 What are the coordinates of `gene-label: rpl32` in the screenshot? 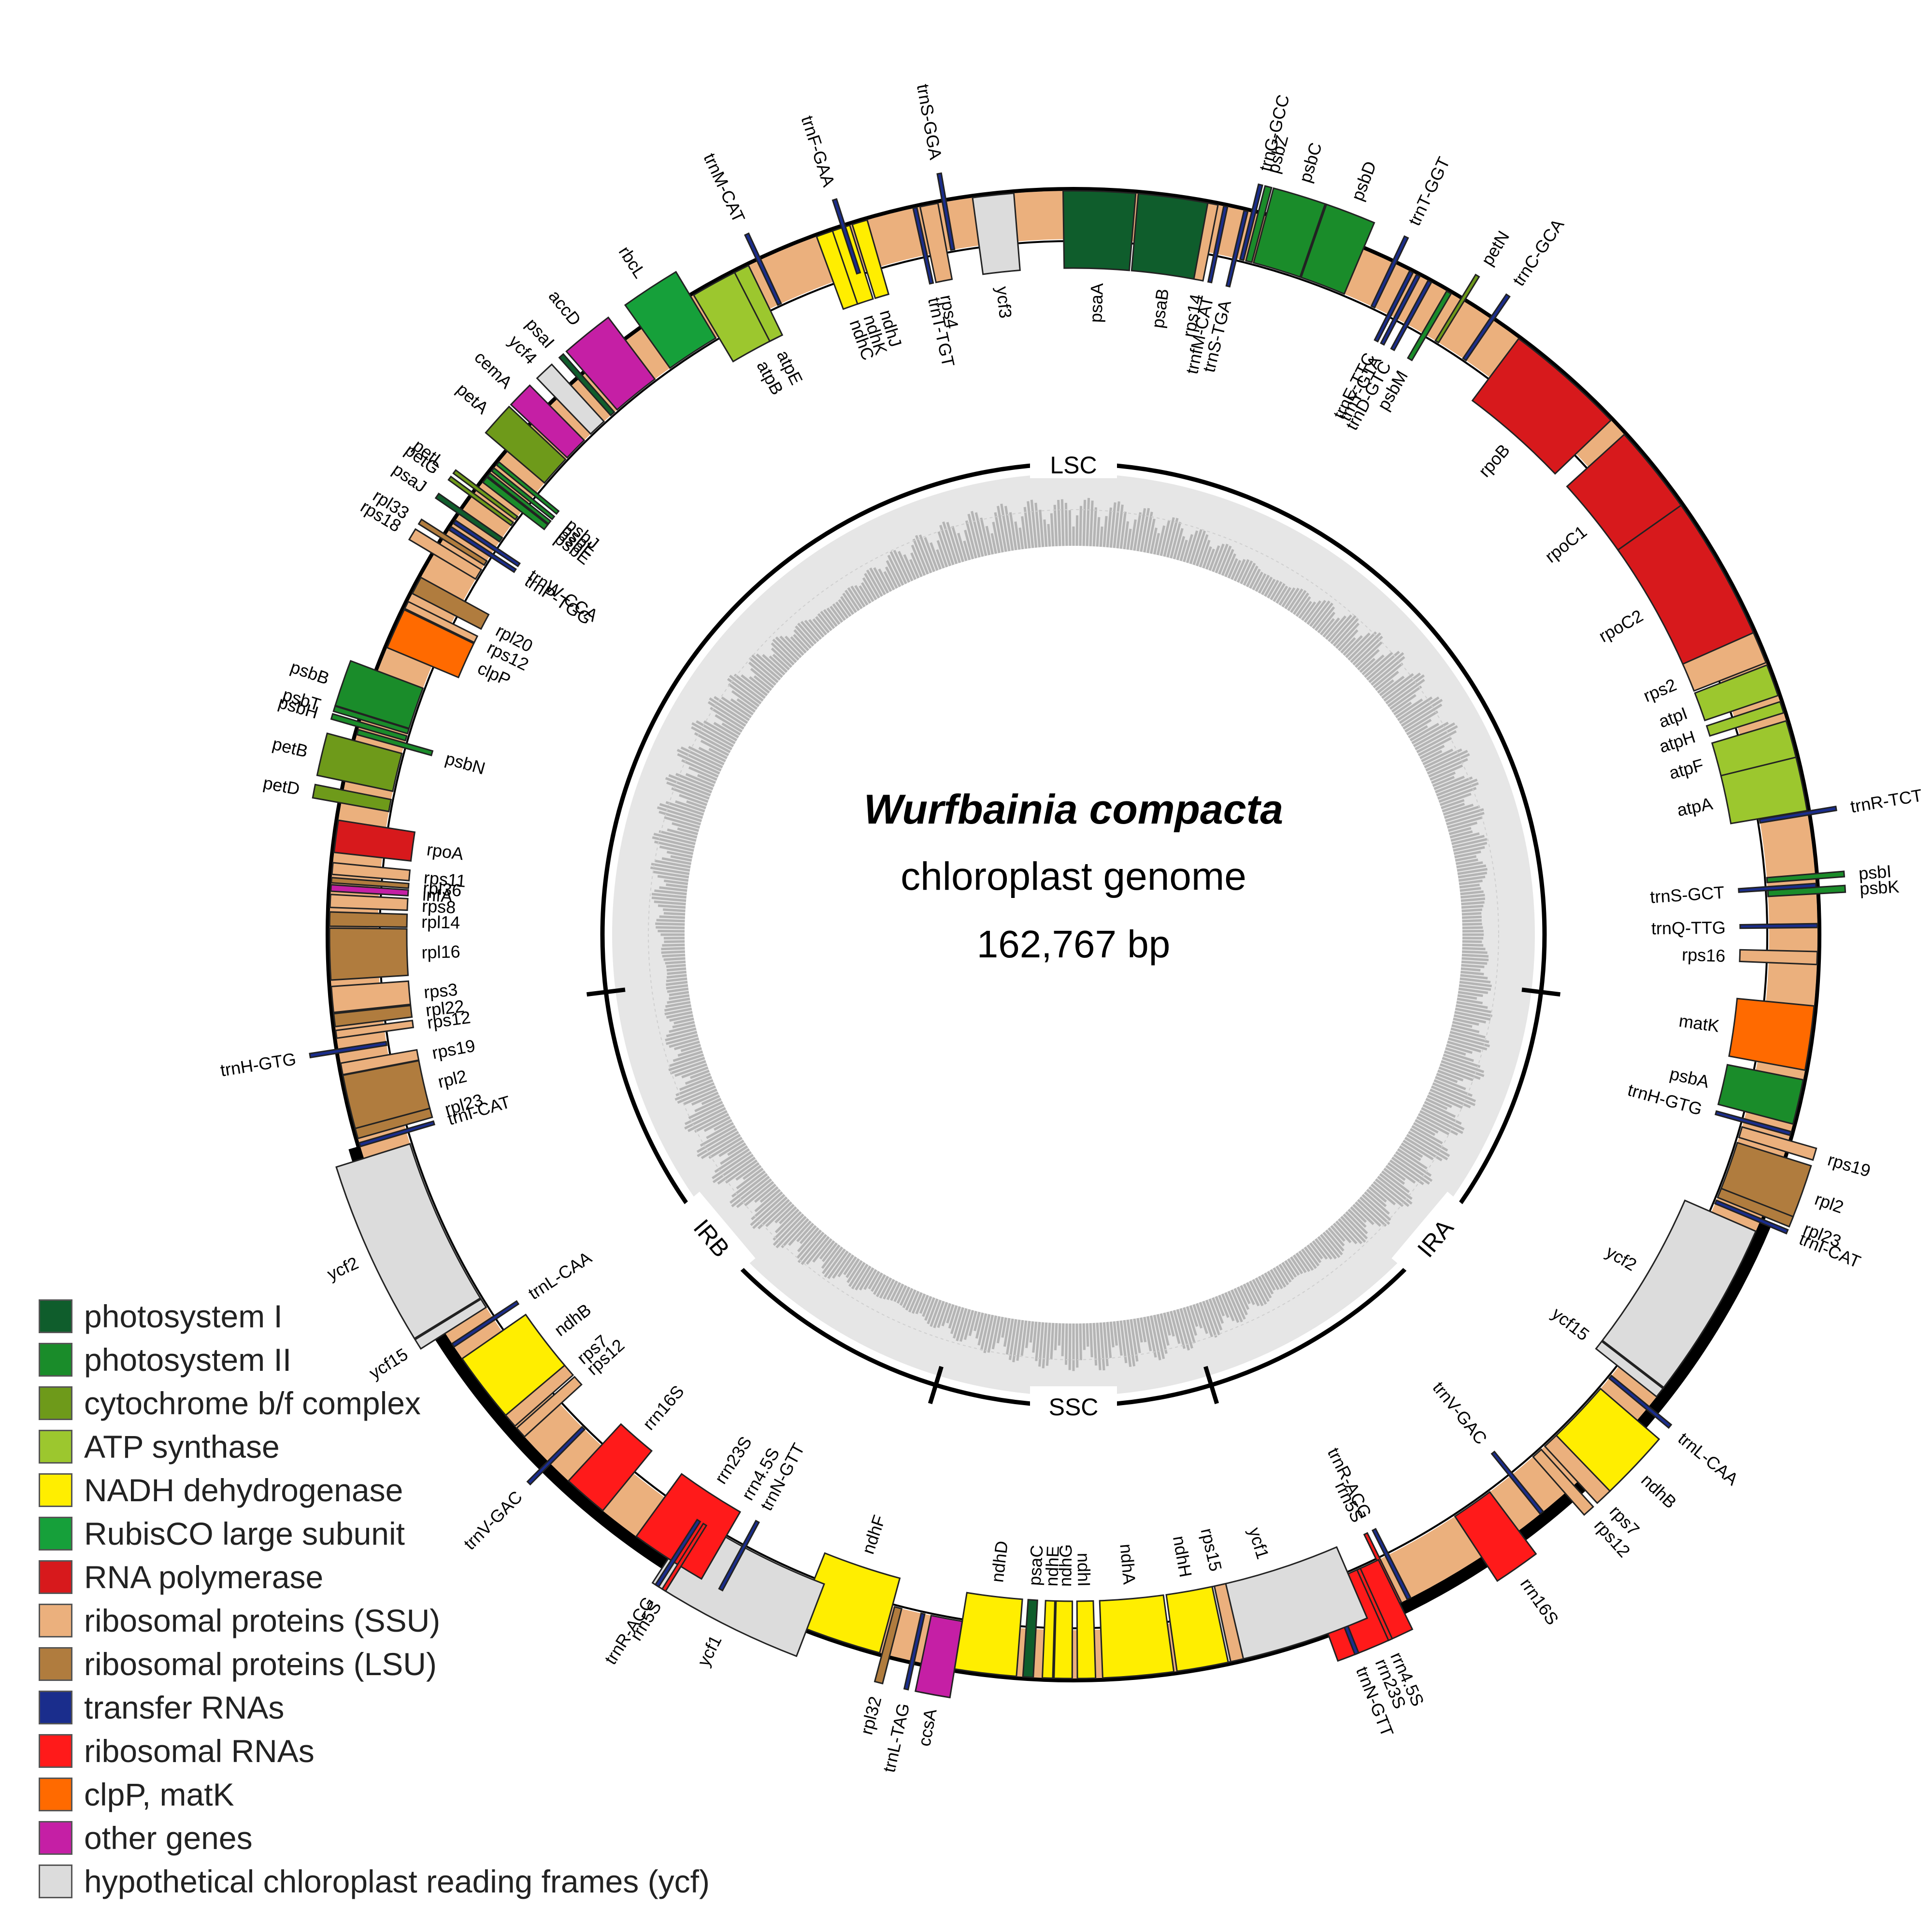 It's located at (872, 1716).